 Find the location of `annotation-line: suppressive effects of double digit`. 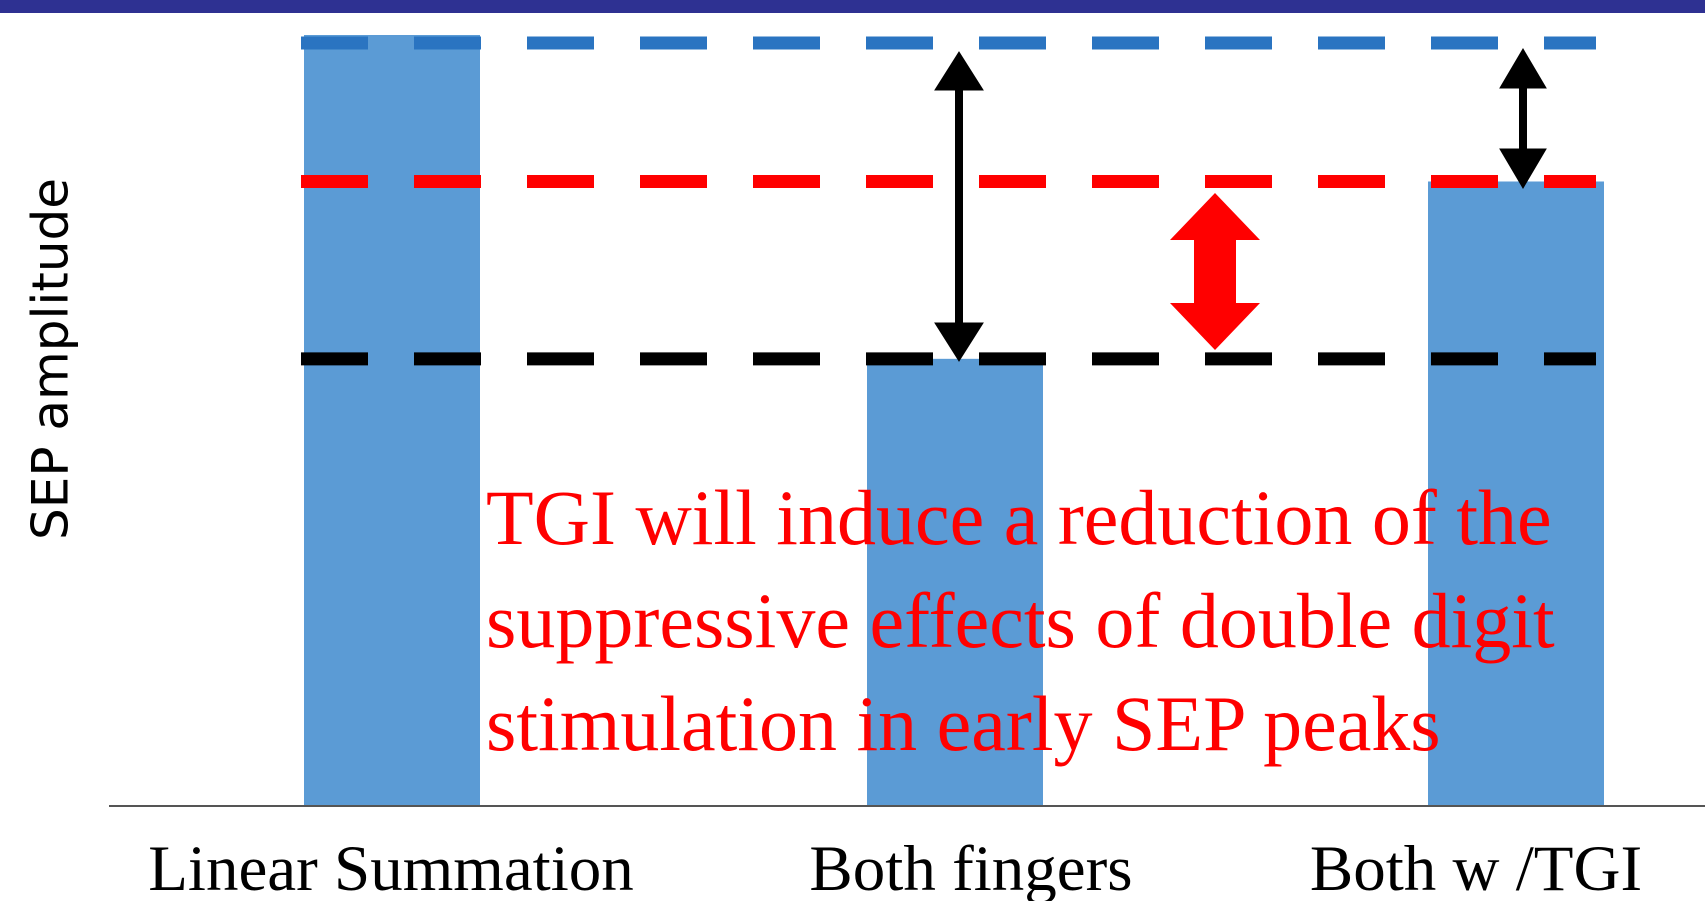

annotation-line: suppressive effects of double digit is located at coordinates (1020, 620).